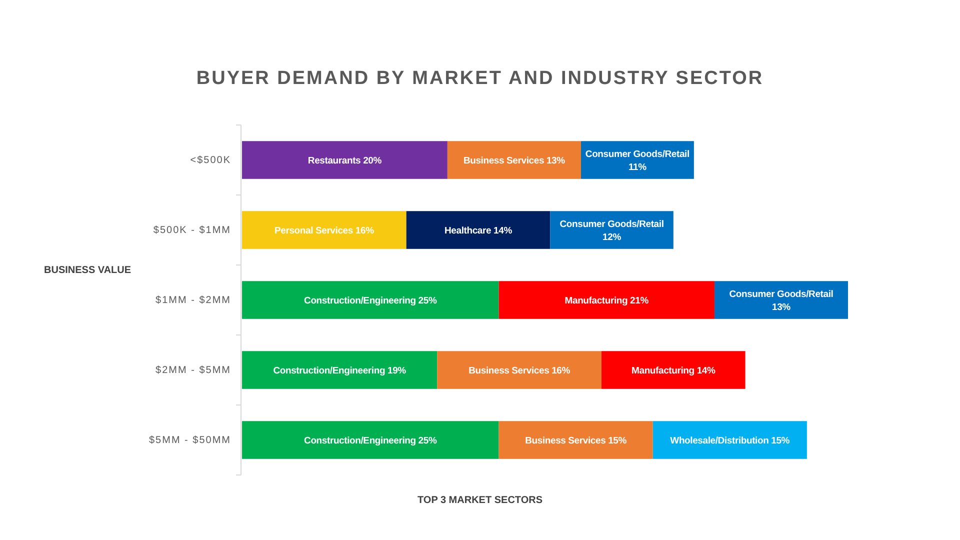 The width and height of the screenshot is (960, 540). What do you see at coordinates (480, 78) in the screenshot?
I see `chart-title: BUYER DEMAND BY MARKET AND INDUSTRY SECTOR` at bounding box center [480, 78].